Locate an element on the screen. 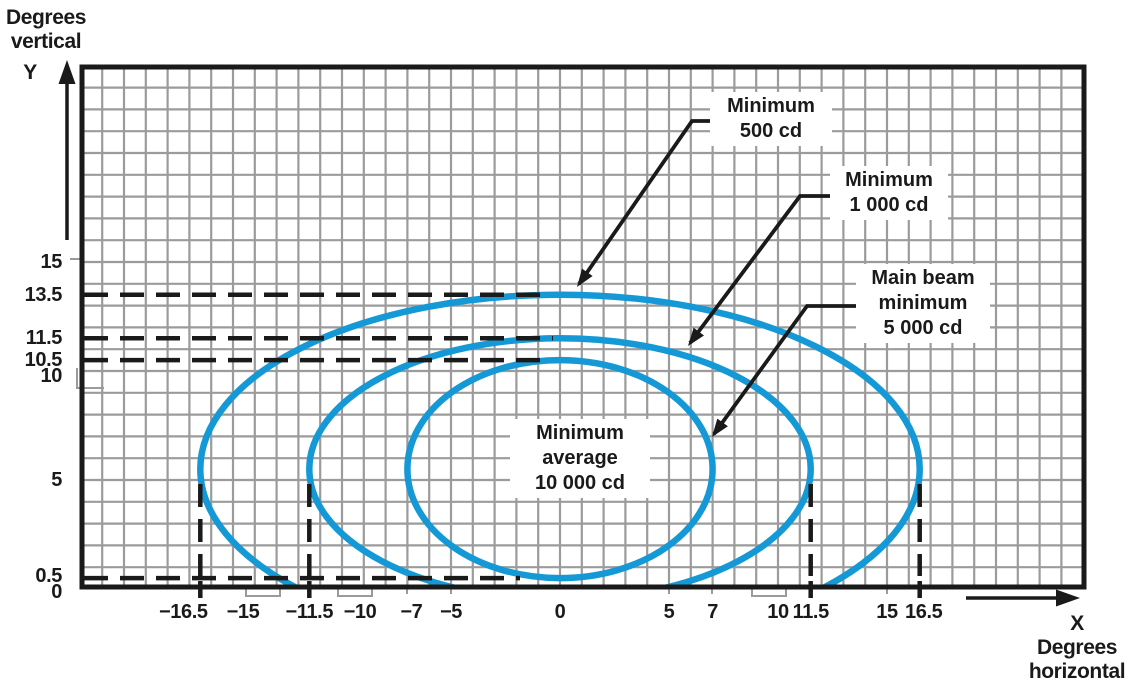  y-tick-label: 0.5 is located at coordinates (48, 576).